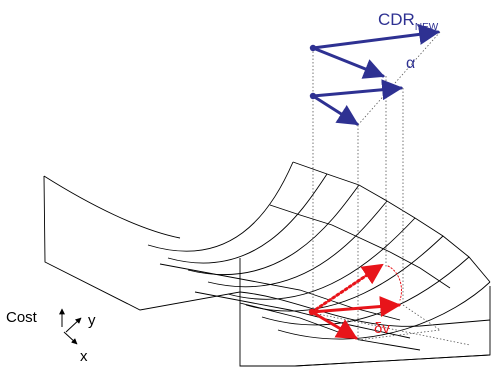 Image resolution: width=492 pixels, height=367 pixels. What do you see at coordinates (392, 360) in the screenshot?
I see `floor-edge` at bounding box center [392, 360].